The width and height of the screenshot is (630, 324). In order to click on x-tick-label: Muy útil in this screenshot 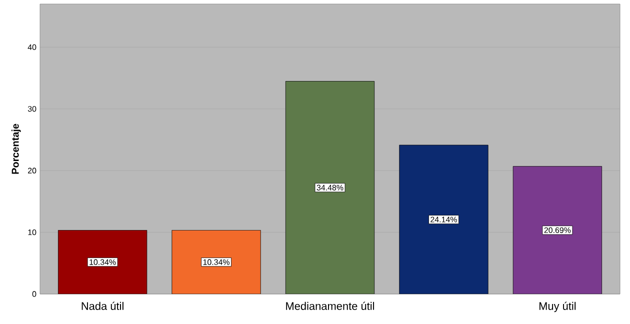, I will do `click(557, 307)`.